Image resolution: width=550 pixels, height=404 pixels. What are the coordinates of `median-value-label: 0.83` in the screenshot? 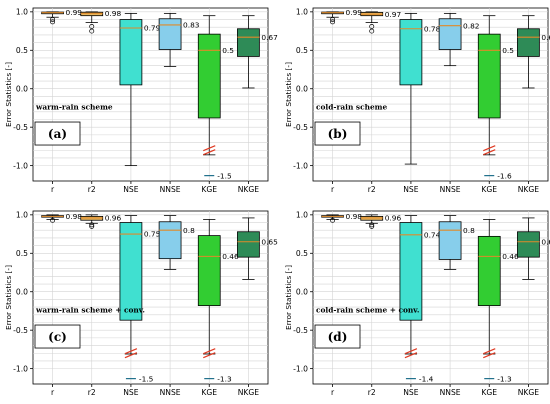 It's located at (191, 25).